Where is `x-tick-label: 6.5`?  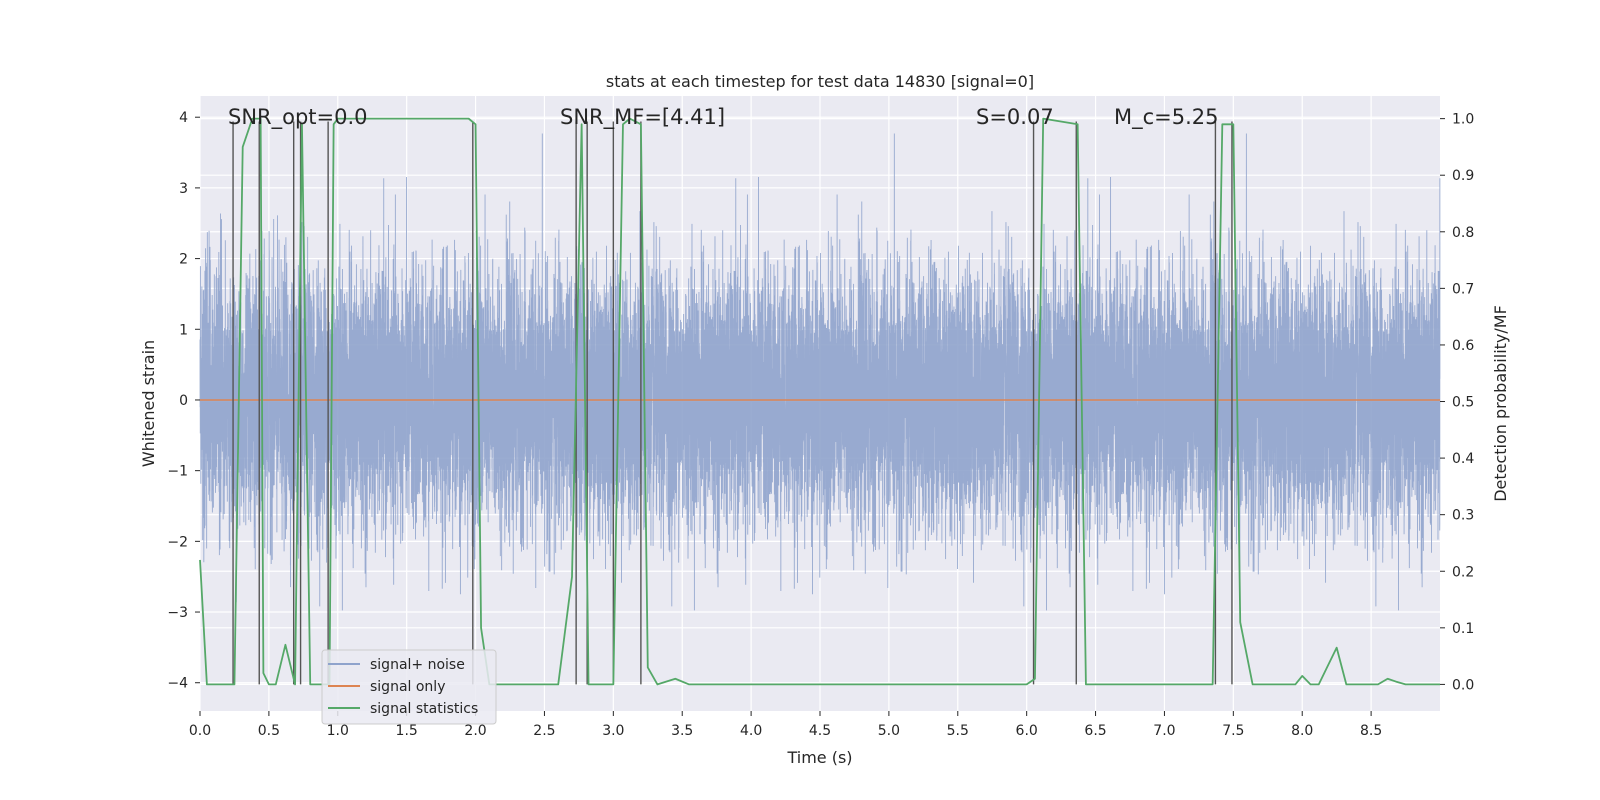 x-tick-label: 6.5 is located at coordinates (1095, 731).